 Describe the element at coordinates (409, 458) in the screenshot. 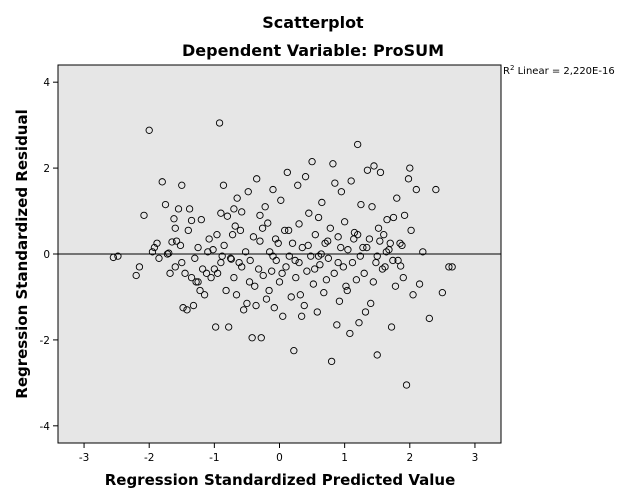

I see `x-tick-label: 2` at that location.